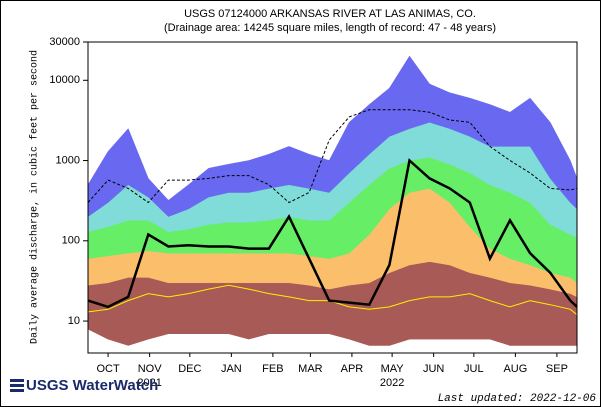 The image size is (601, 407). I want to click on thin-line, so click(332, 300).